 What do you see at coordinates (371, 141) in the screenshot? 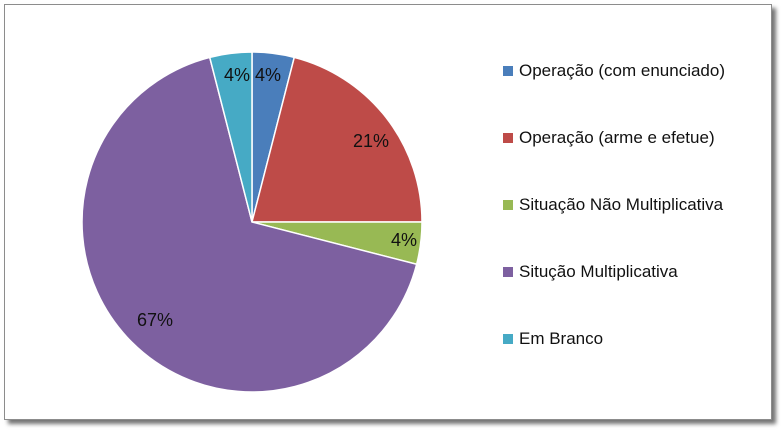
I see `data-label-1: 21%` at bounding box center [371, 141].